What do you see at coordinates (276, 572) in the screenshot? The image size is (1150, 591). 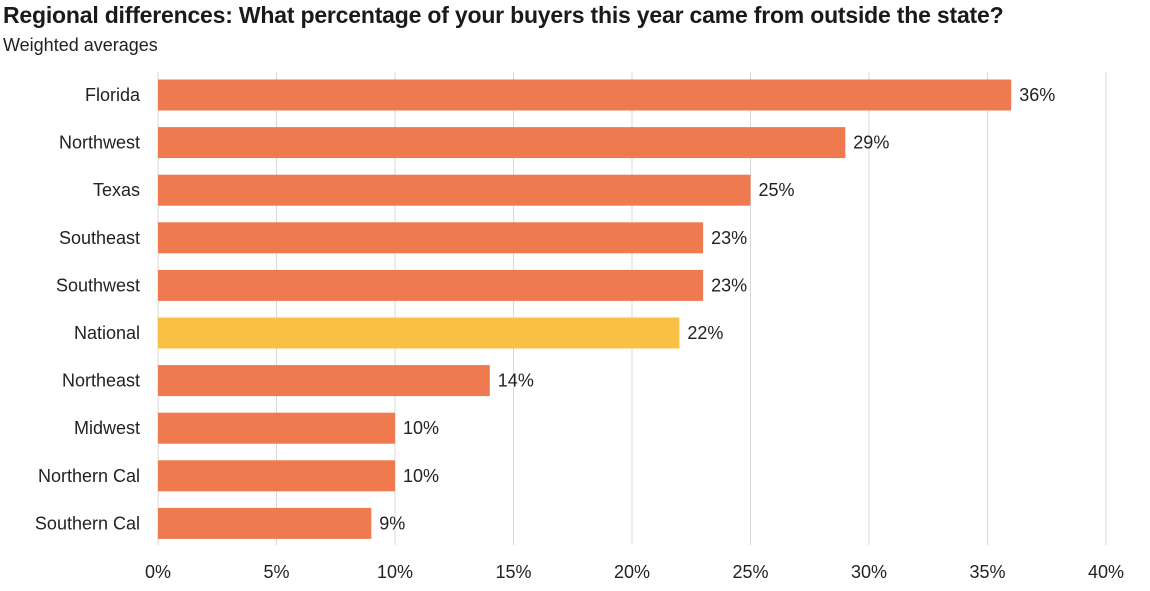 I see `x-tick-label: 5%` at bounding box center [276, 572].